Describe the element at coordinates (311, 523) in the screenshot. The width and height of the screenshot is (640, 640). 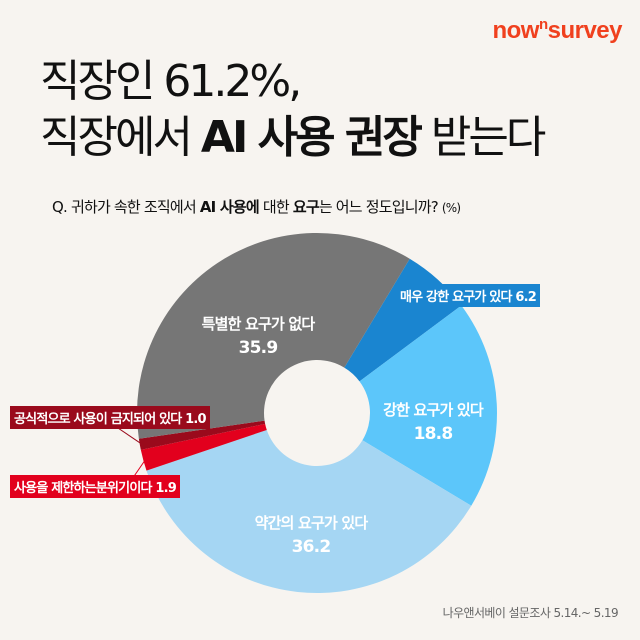
I see `slice-label-text: 약간의 요구가 있다` at that location.